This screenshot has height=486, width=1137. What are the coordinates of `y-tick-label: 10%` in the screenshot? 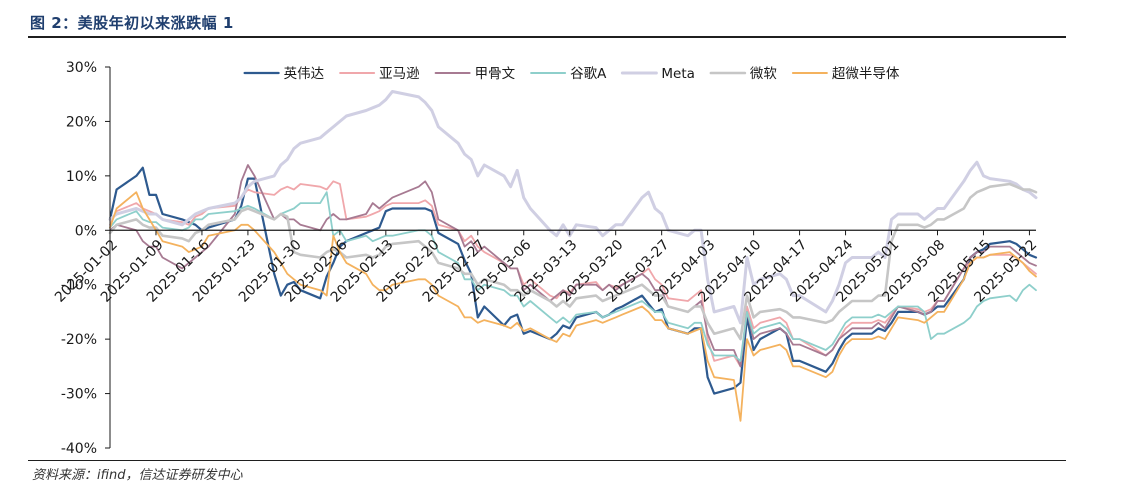 It's located at (81, 177).